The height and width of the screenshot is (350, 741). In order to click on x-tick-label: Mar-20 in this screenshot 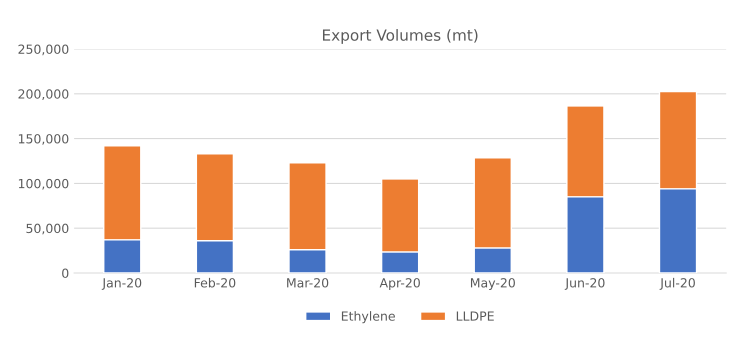, I will do `click(307, 283)`.